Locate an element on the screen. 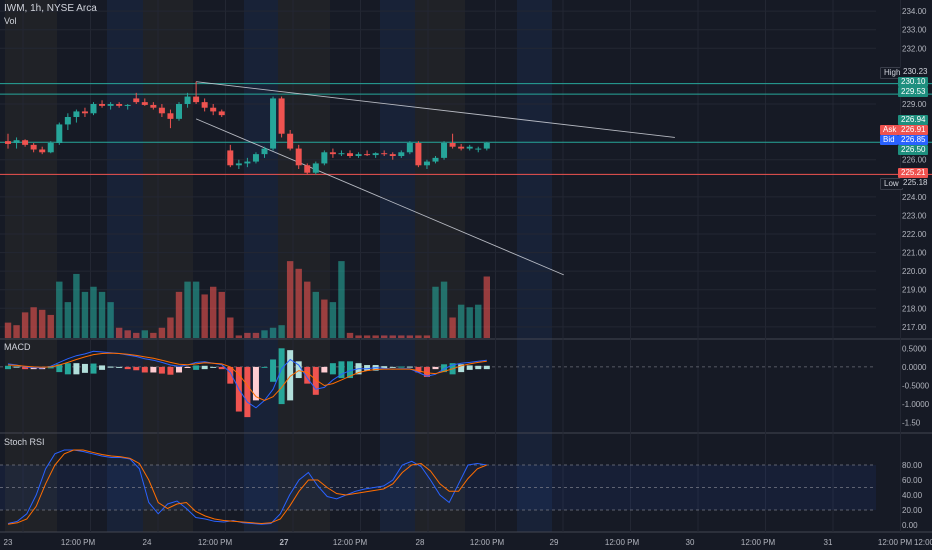  macd-tick-label: 0.0000 is located at coordinates (914, 367).